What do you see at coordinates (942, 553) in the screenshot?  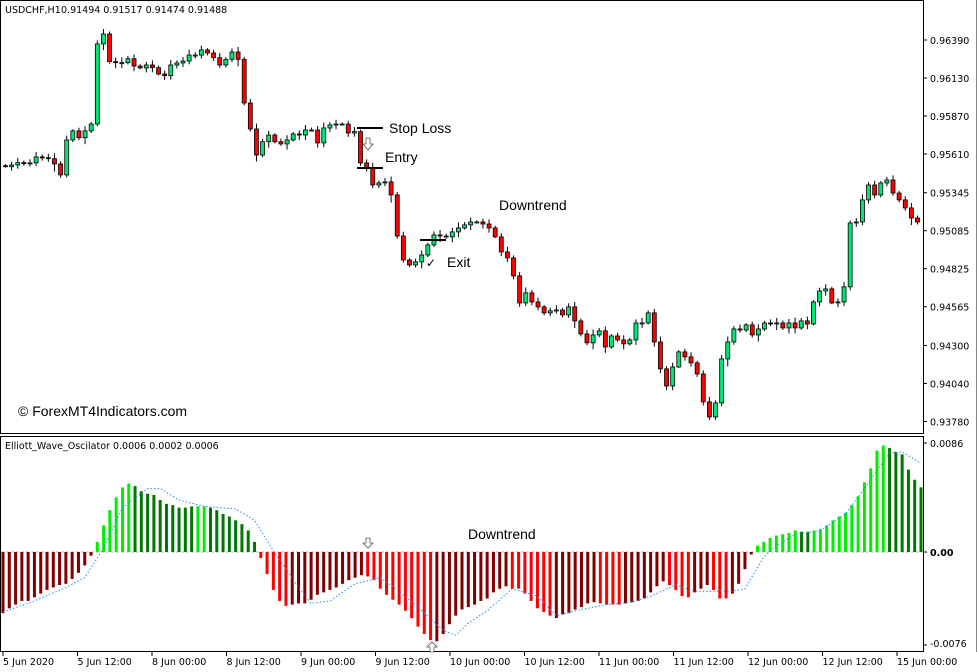 I see `osc-tick-label: 0.00` at bounding box center [942, 553].